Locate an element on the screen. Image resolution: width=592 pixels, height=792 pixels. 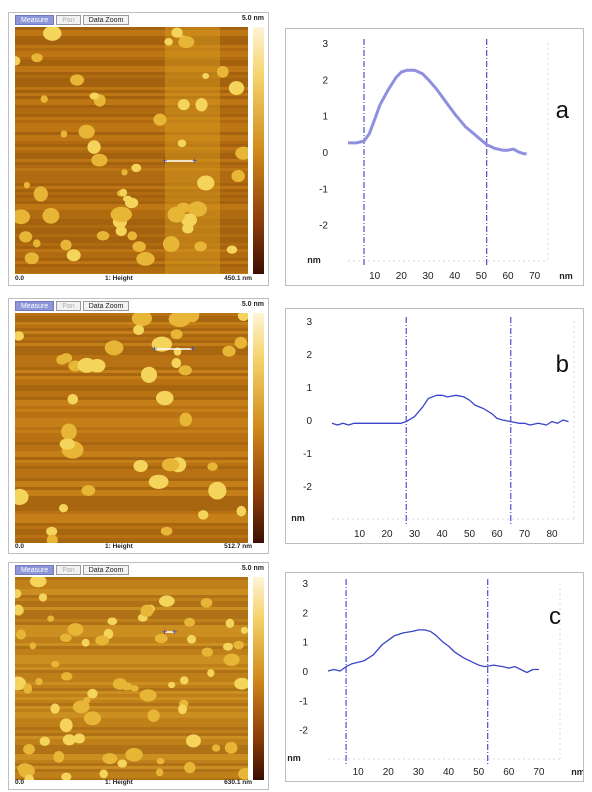
footer-channel: 1: Height is located at coordinates (119, 546).